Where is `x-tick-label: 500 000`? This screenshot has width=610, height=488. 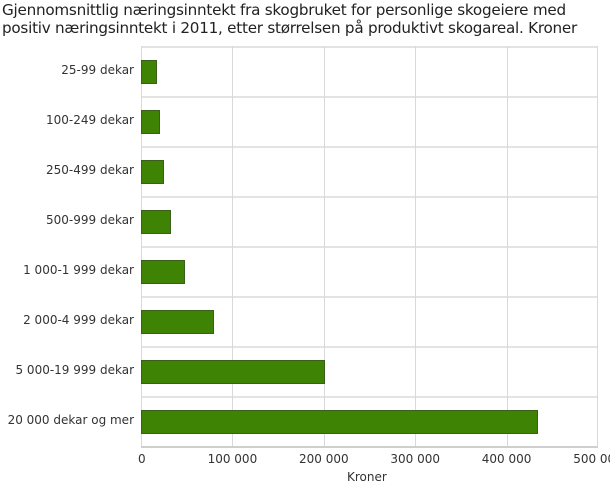 x-tick-label: 500 000 is located at coordinates (591, 459).